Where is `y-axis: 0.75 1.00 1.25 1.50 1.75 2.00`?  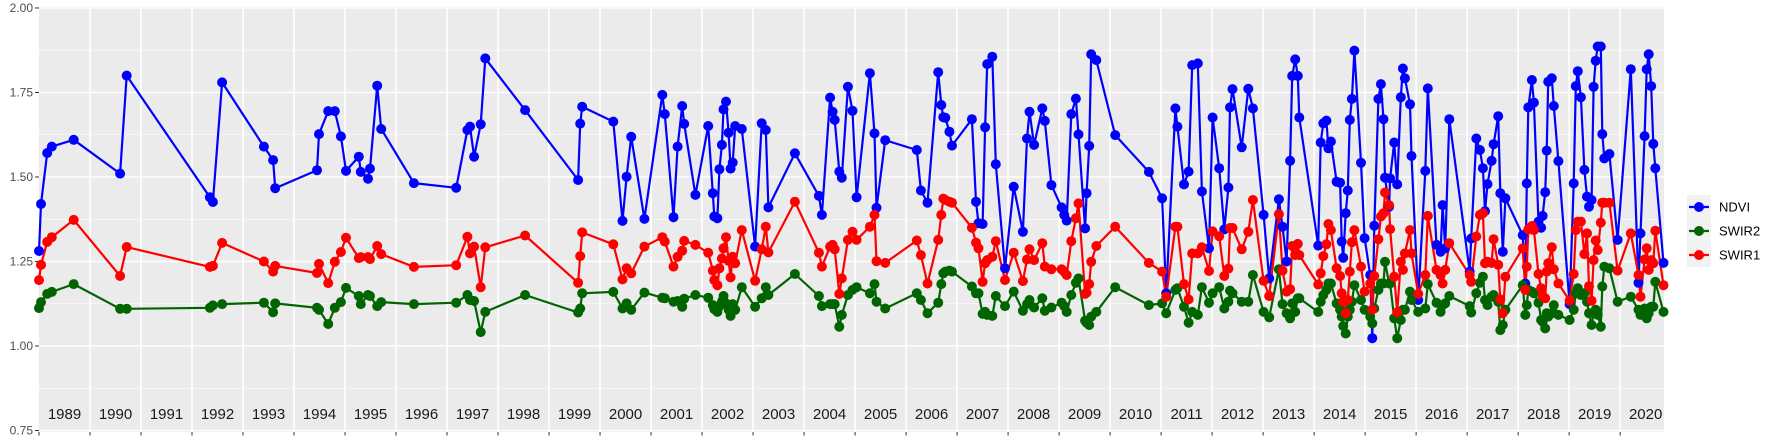
y-axis: 0.75 1.00 1.25 1.50 1.75 2.00 is located at coordinates (24, 219).